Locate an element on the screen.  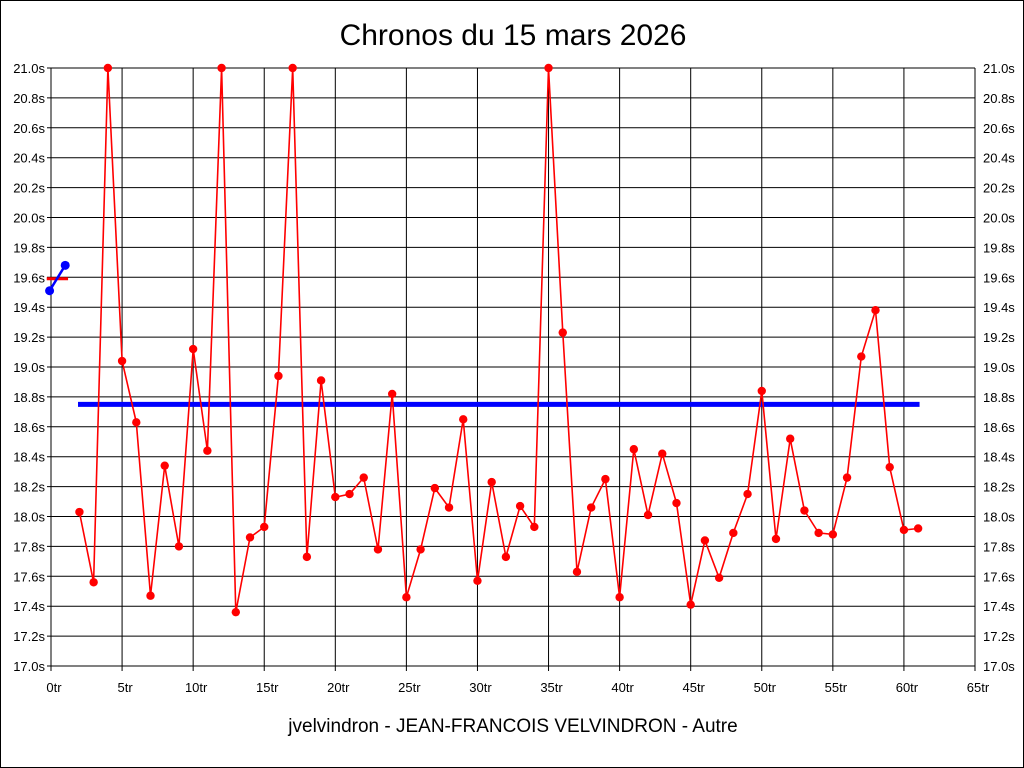
y-axis-label-right: 17.2s is located at coordinates (999, 636).